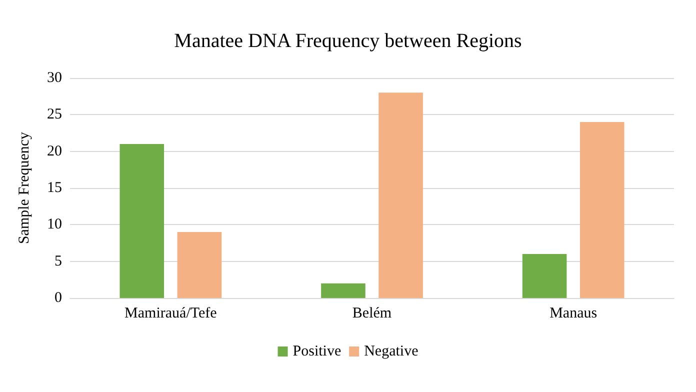 The image size is (696, 392). What do you see at coordinates (171, 314) in the screenshot?
I see `x-tick-label: Mamirauá/Tefe` at bounding box center [171, 314].